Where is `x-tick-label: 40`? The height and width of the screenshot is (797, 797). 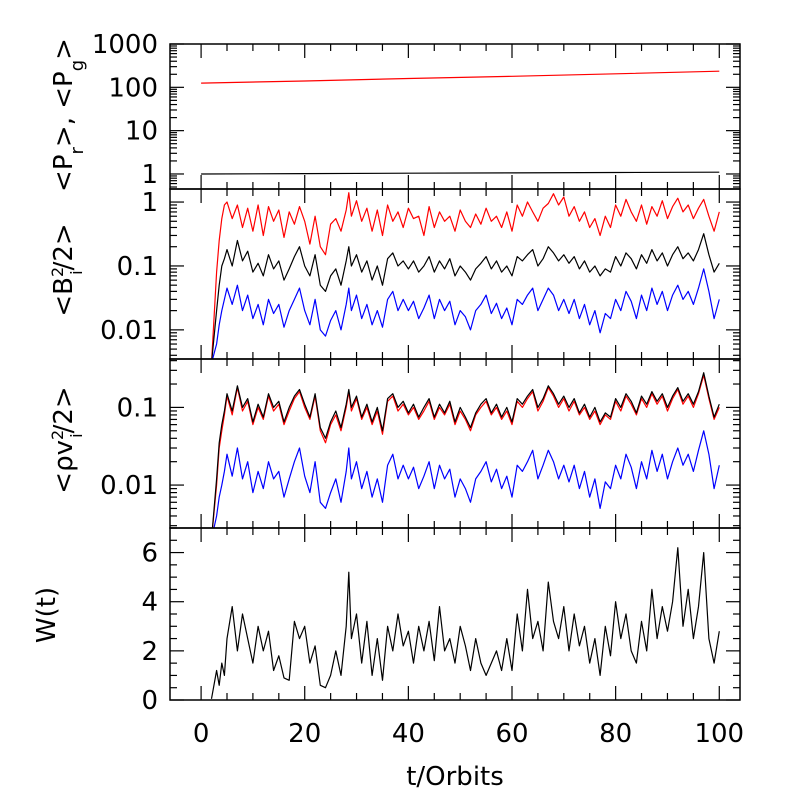
x-tick-label: 40 is located at coordinates (408, 734).